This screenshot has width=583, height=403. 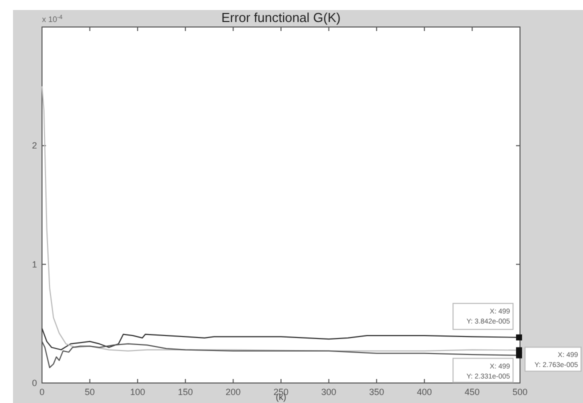 I want to click on text: x 10$^{-4}$, so click(x=53, y=19).